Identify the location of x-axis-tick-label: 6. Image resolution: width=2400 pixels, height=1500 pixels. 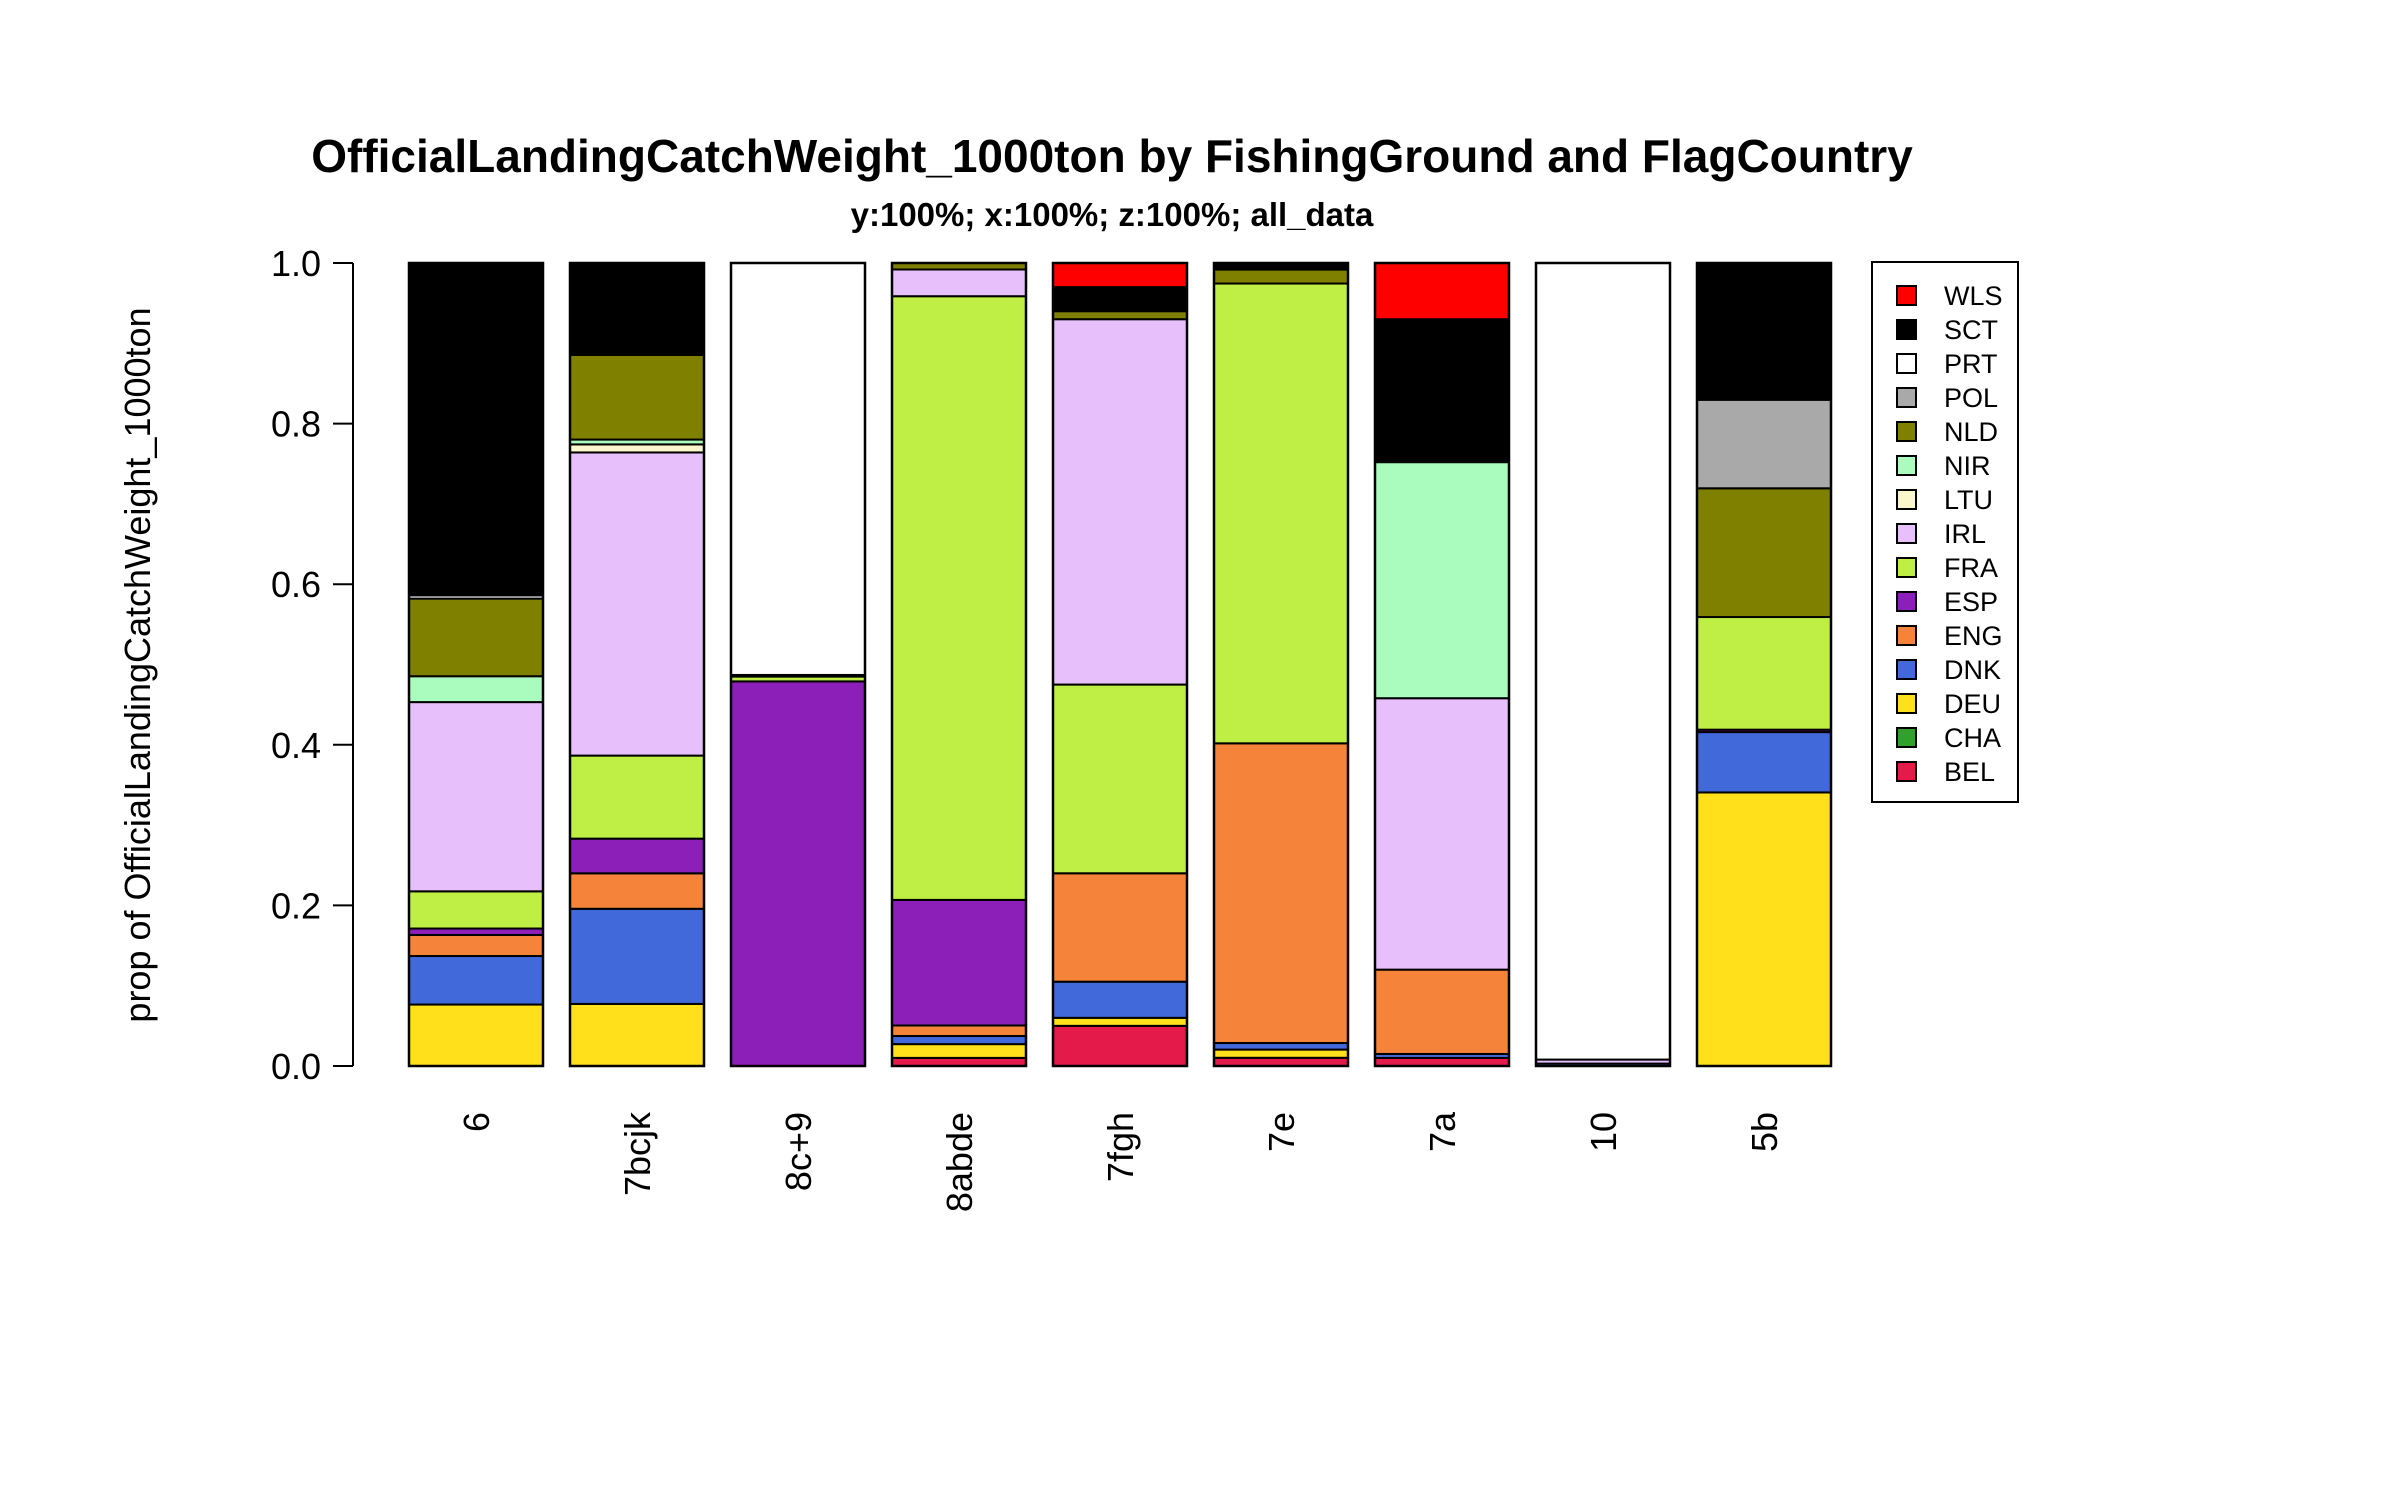
(476, 1122).